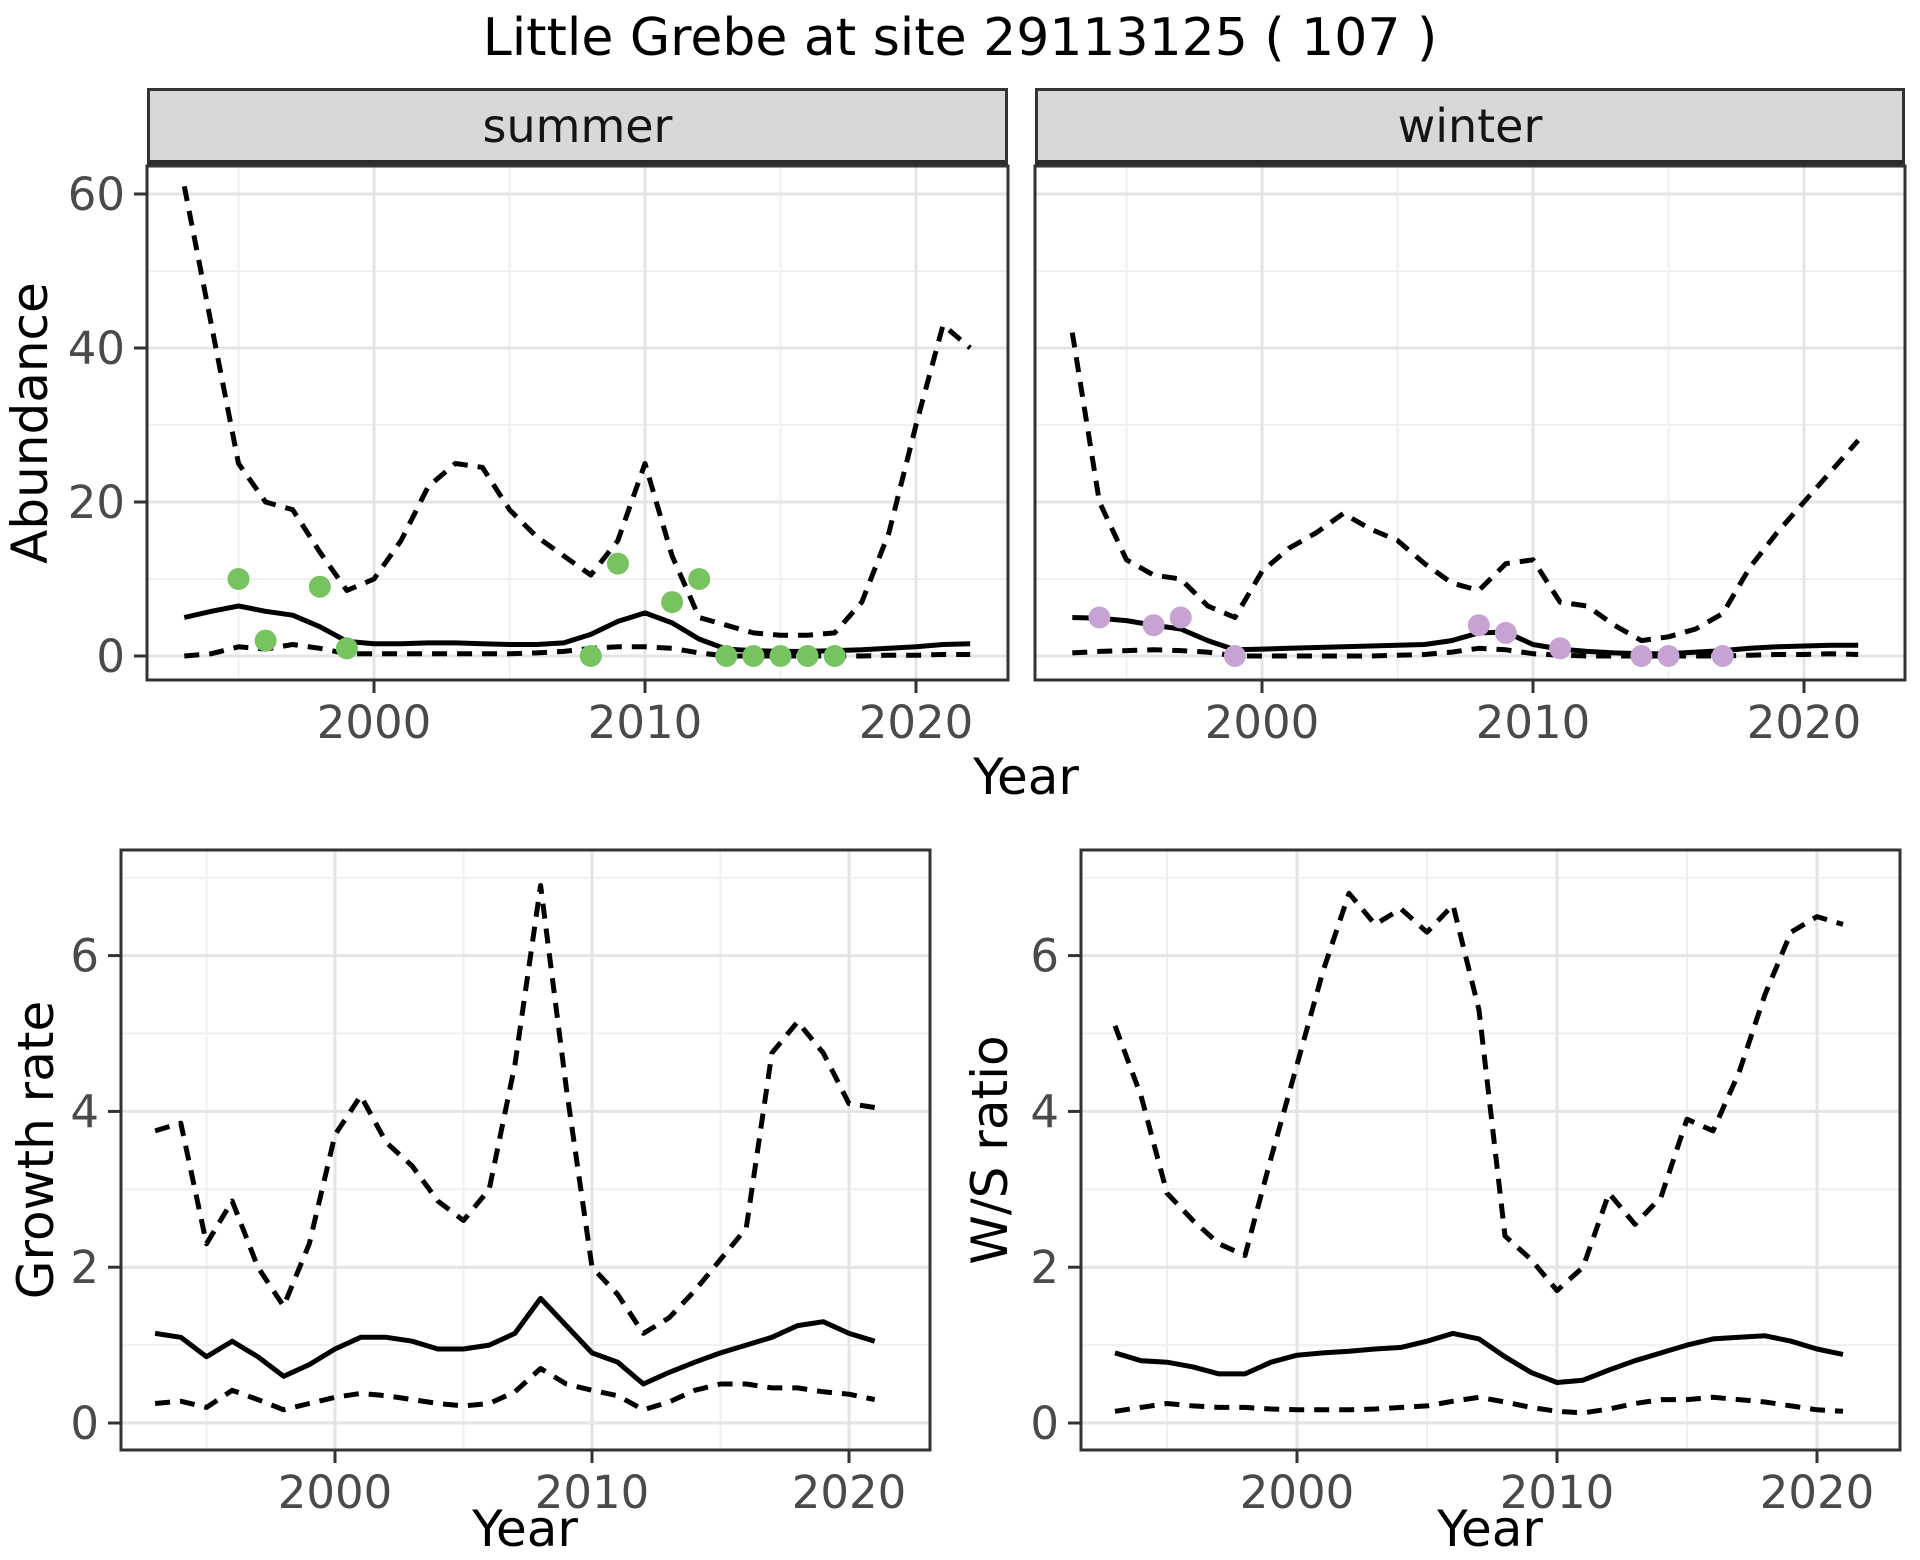 The width and height of the screenshot is (1920, 1560). I want to click on panel-border, so click(577, 423).